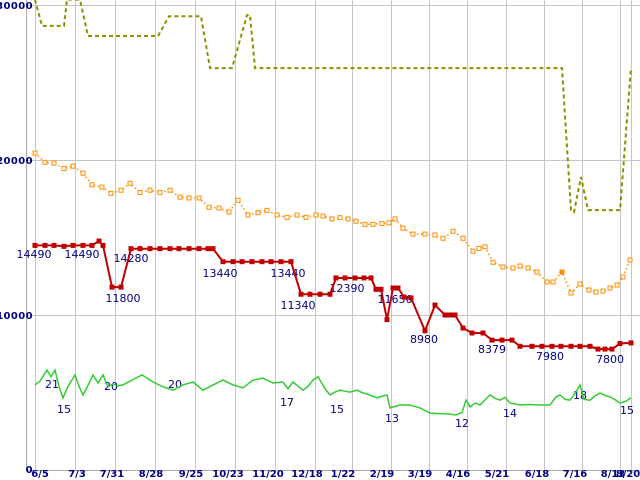 The image size is (640, 480). What do you see at coordinates (82, 254) in the screenshot?
I see `point-label-red: 14490` at bounding box center [82, 254].